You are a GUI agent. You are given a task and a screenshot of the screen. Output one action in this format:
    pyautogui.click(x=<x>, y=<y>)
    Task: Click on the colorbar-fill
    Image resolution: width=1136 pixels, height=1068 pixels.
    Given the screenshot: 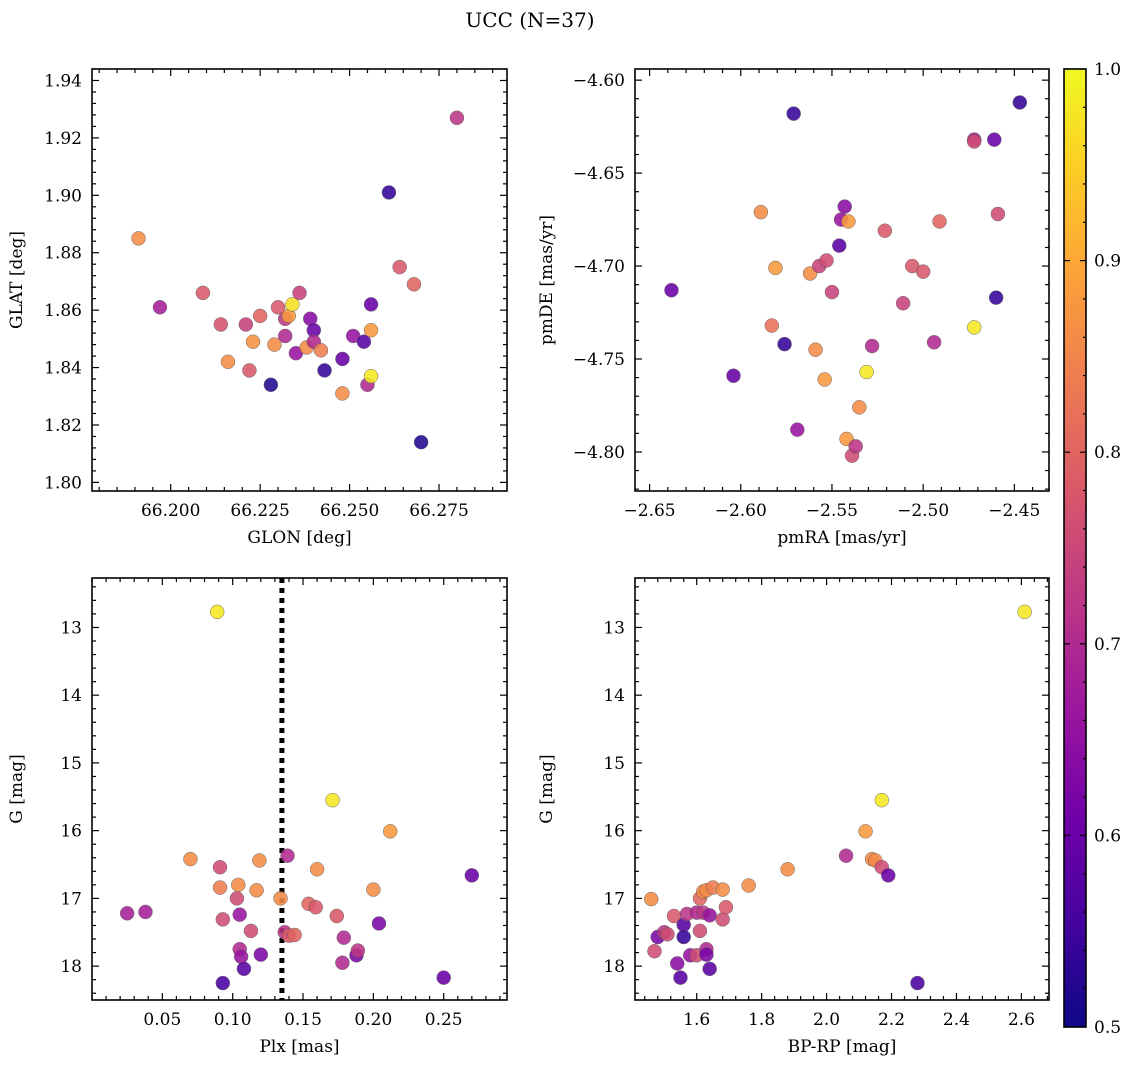 What is the action you would take?
    pyautogui.click(x=1075, y=548)
    